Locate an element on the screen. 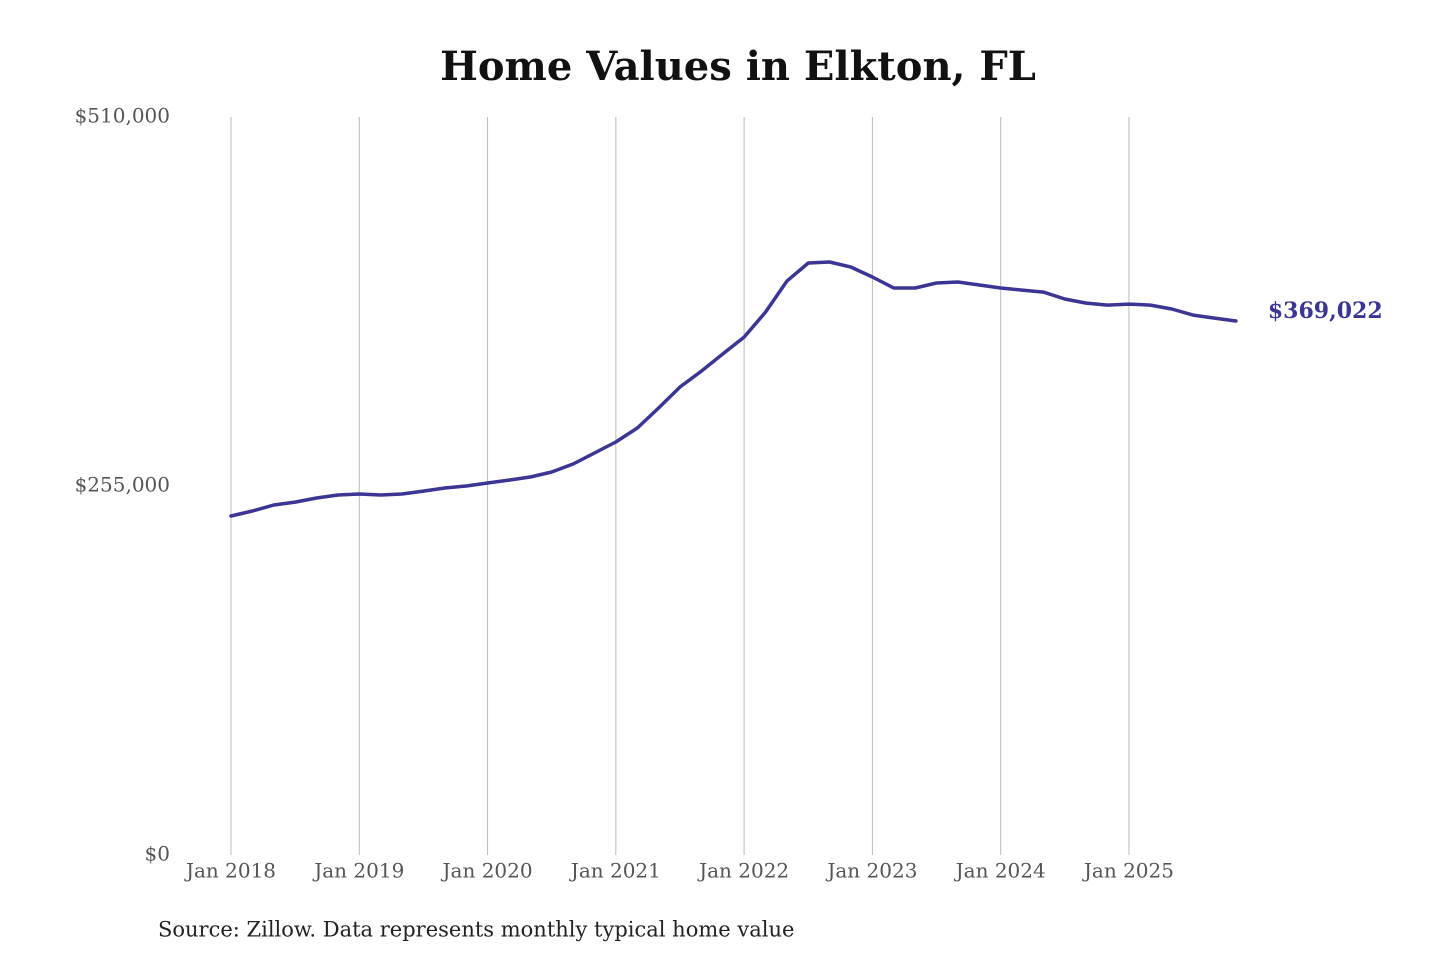 The width and height of the screenshot is (1440, 960). y-tick-label: $0 is located at coordinates (157, 854).